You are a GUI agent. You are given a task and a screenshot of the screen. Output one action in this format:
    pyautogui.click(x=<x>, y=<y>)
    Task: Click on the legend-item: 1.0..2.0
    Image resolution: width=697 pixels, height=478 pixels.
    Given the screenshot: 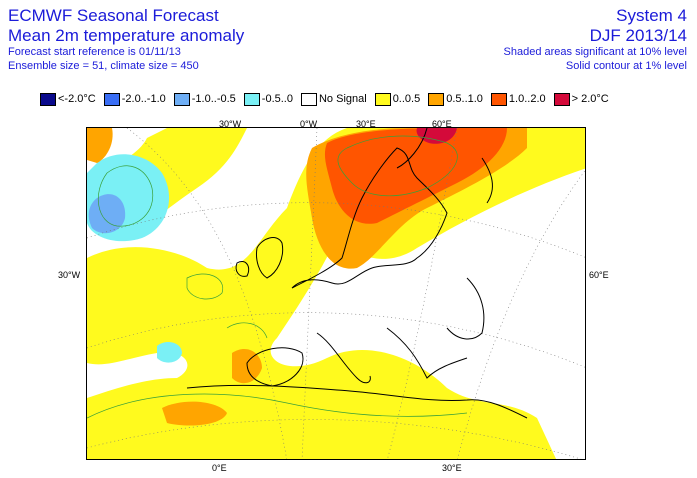 What is the action you would take?
    pyautogui.click(x=518, y=99)
    